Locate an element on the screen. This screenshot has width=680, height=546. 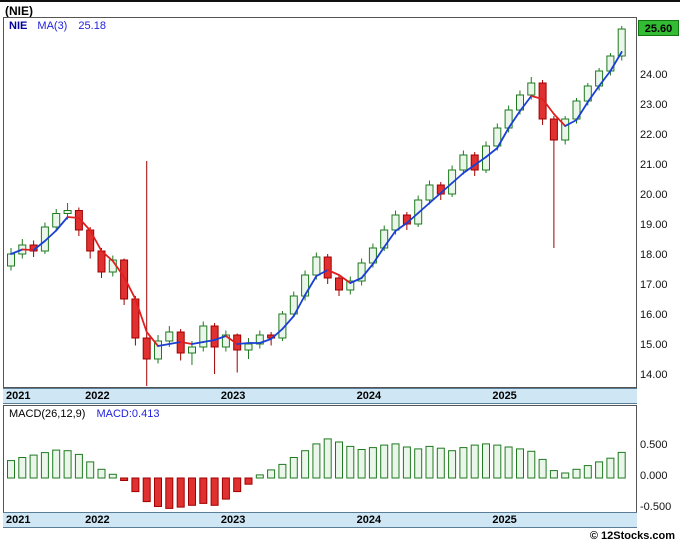
page-title: (NIE) is located at coordinates (19, 11).